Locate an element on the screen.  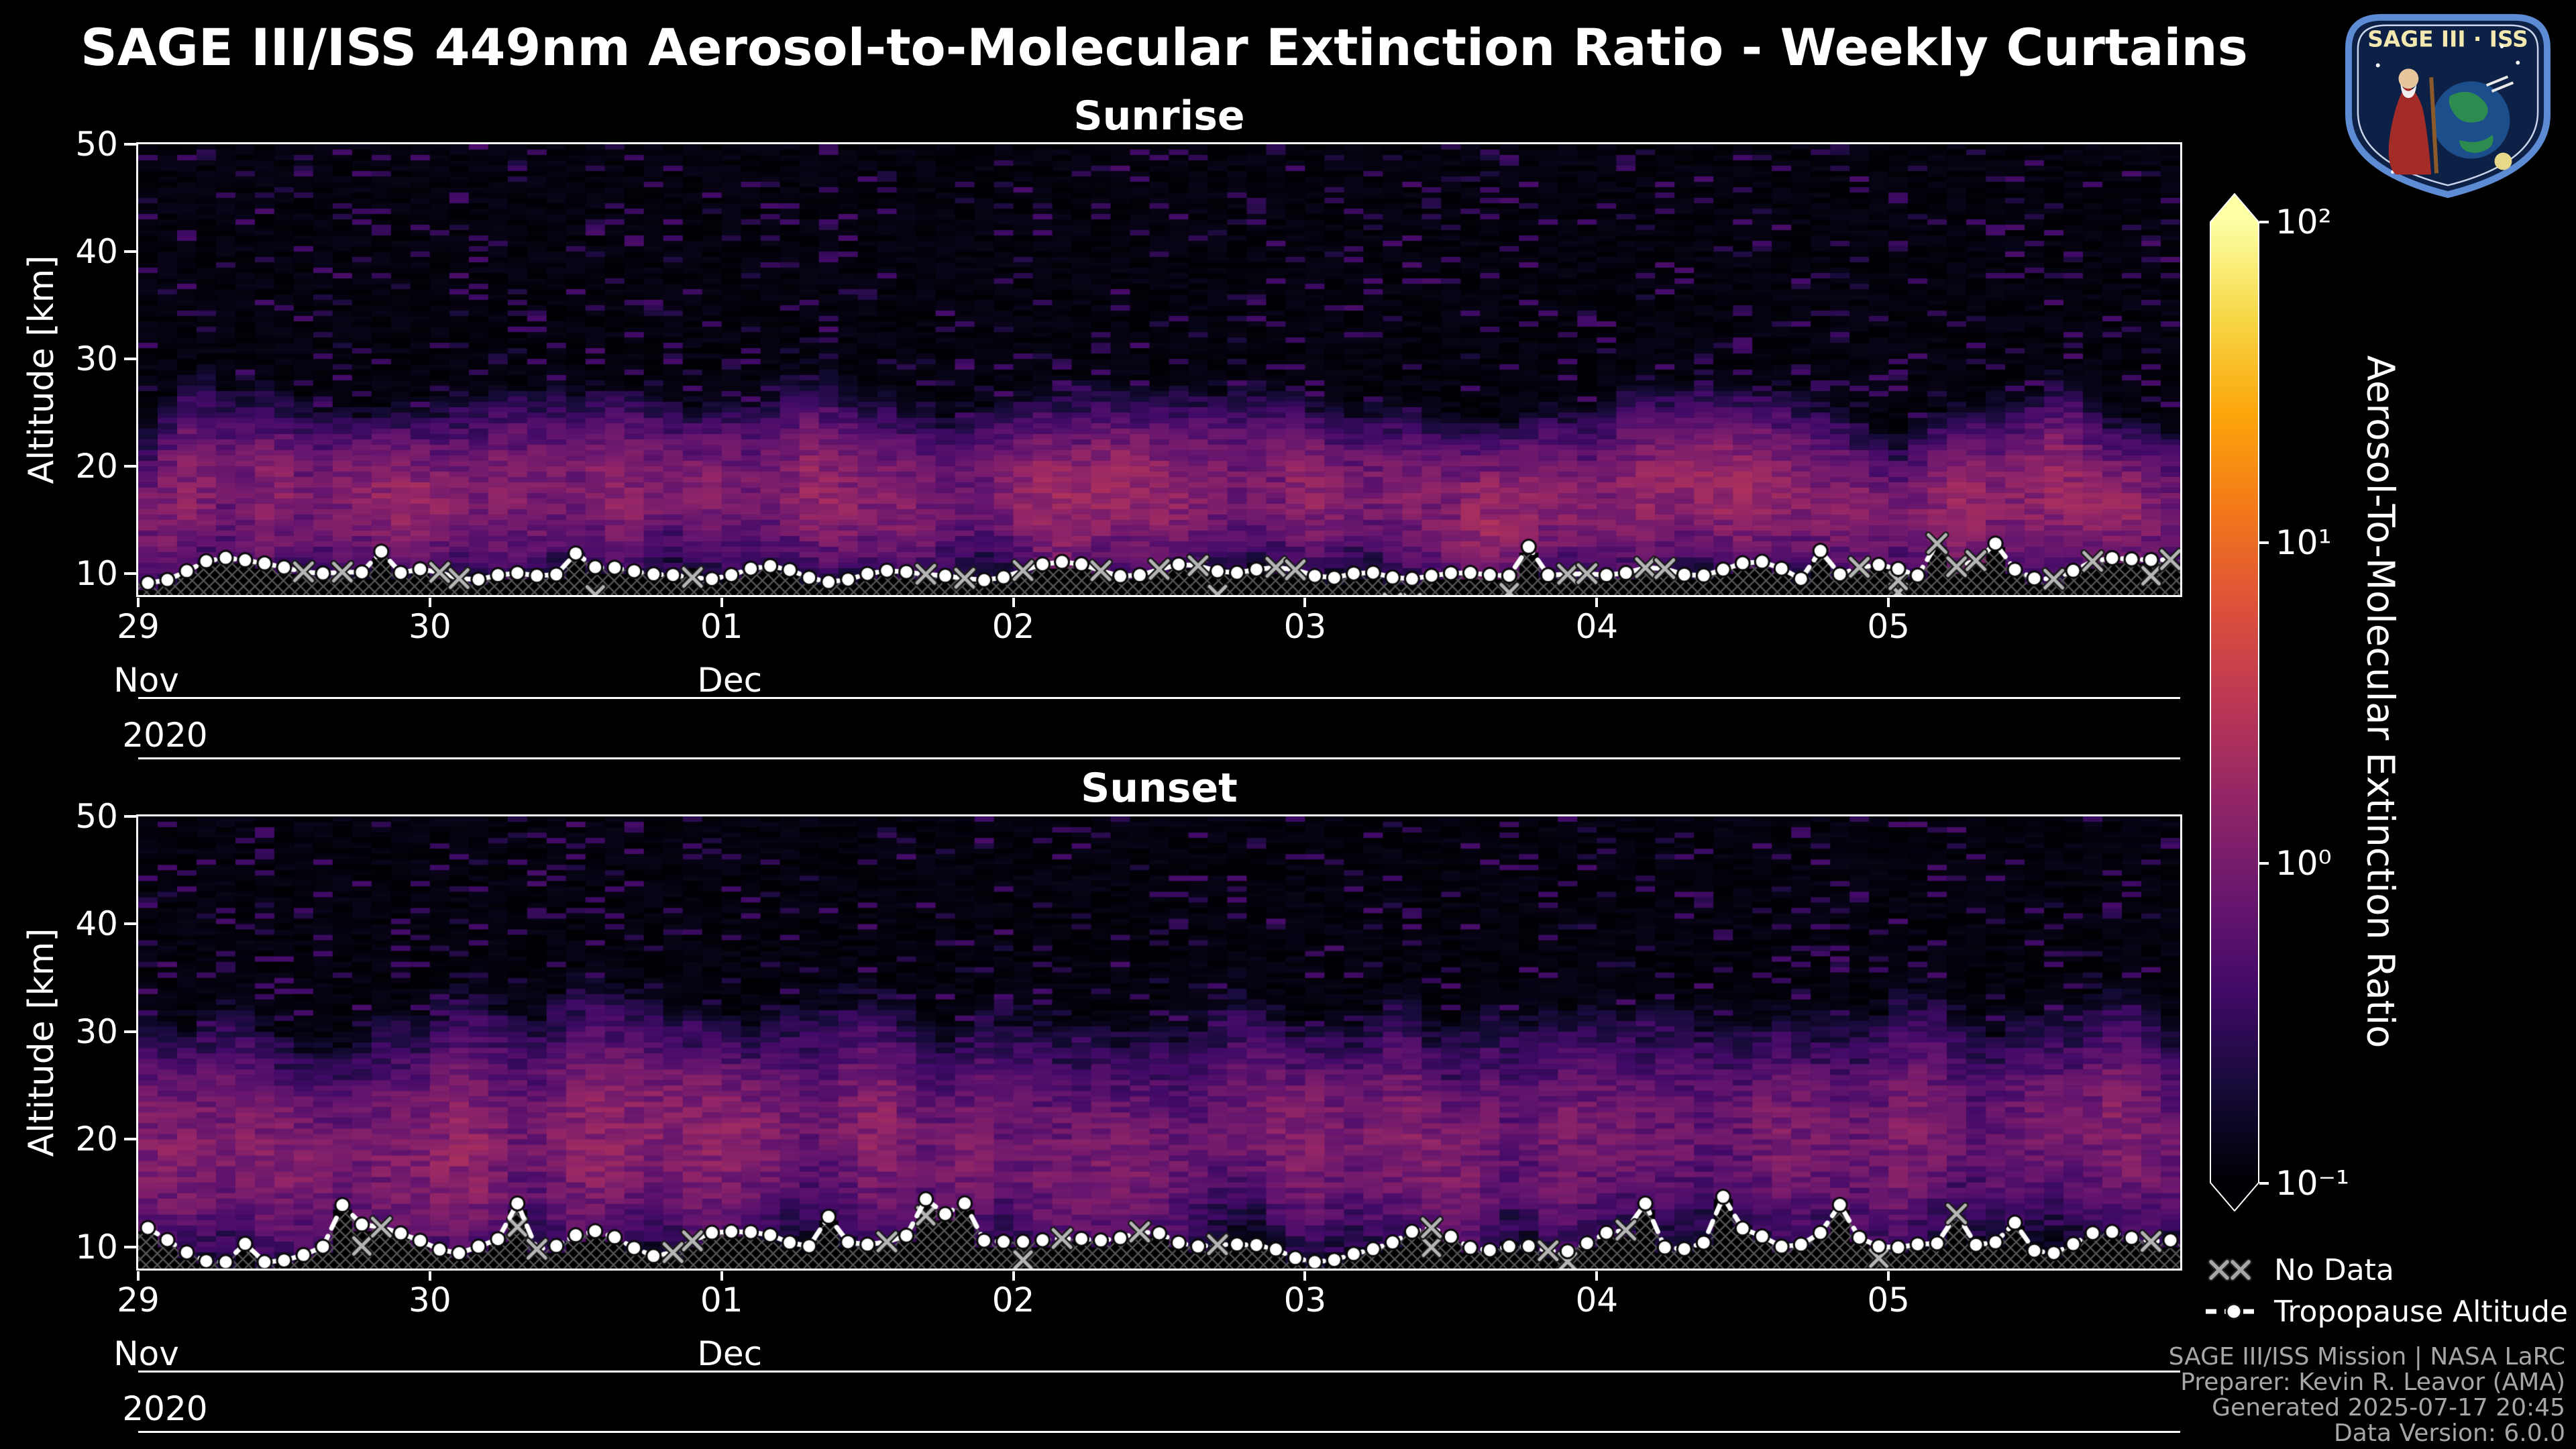
tropopause-marker-icon is located at coordinates (2234, 1311).